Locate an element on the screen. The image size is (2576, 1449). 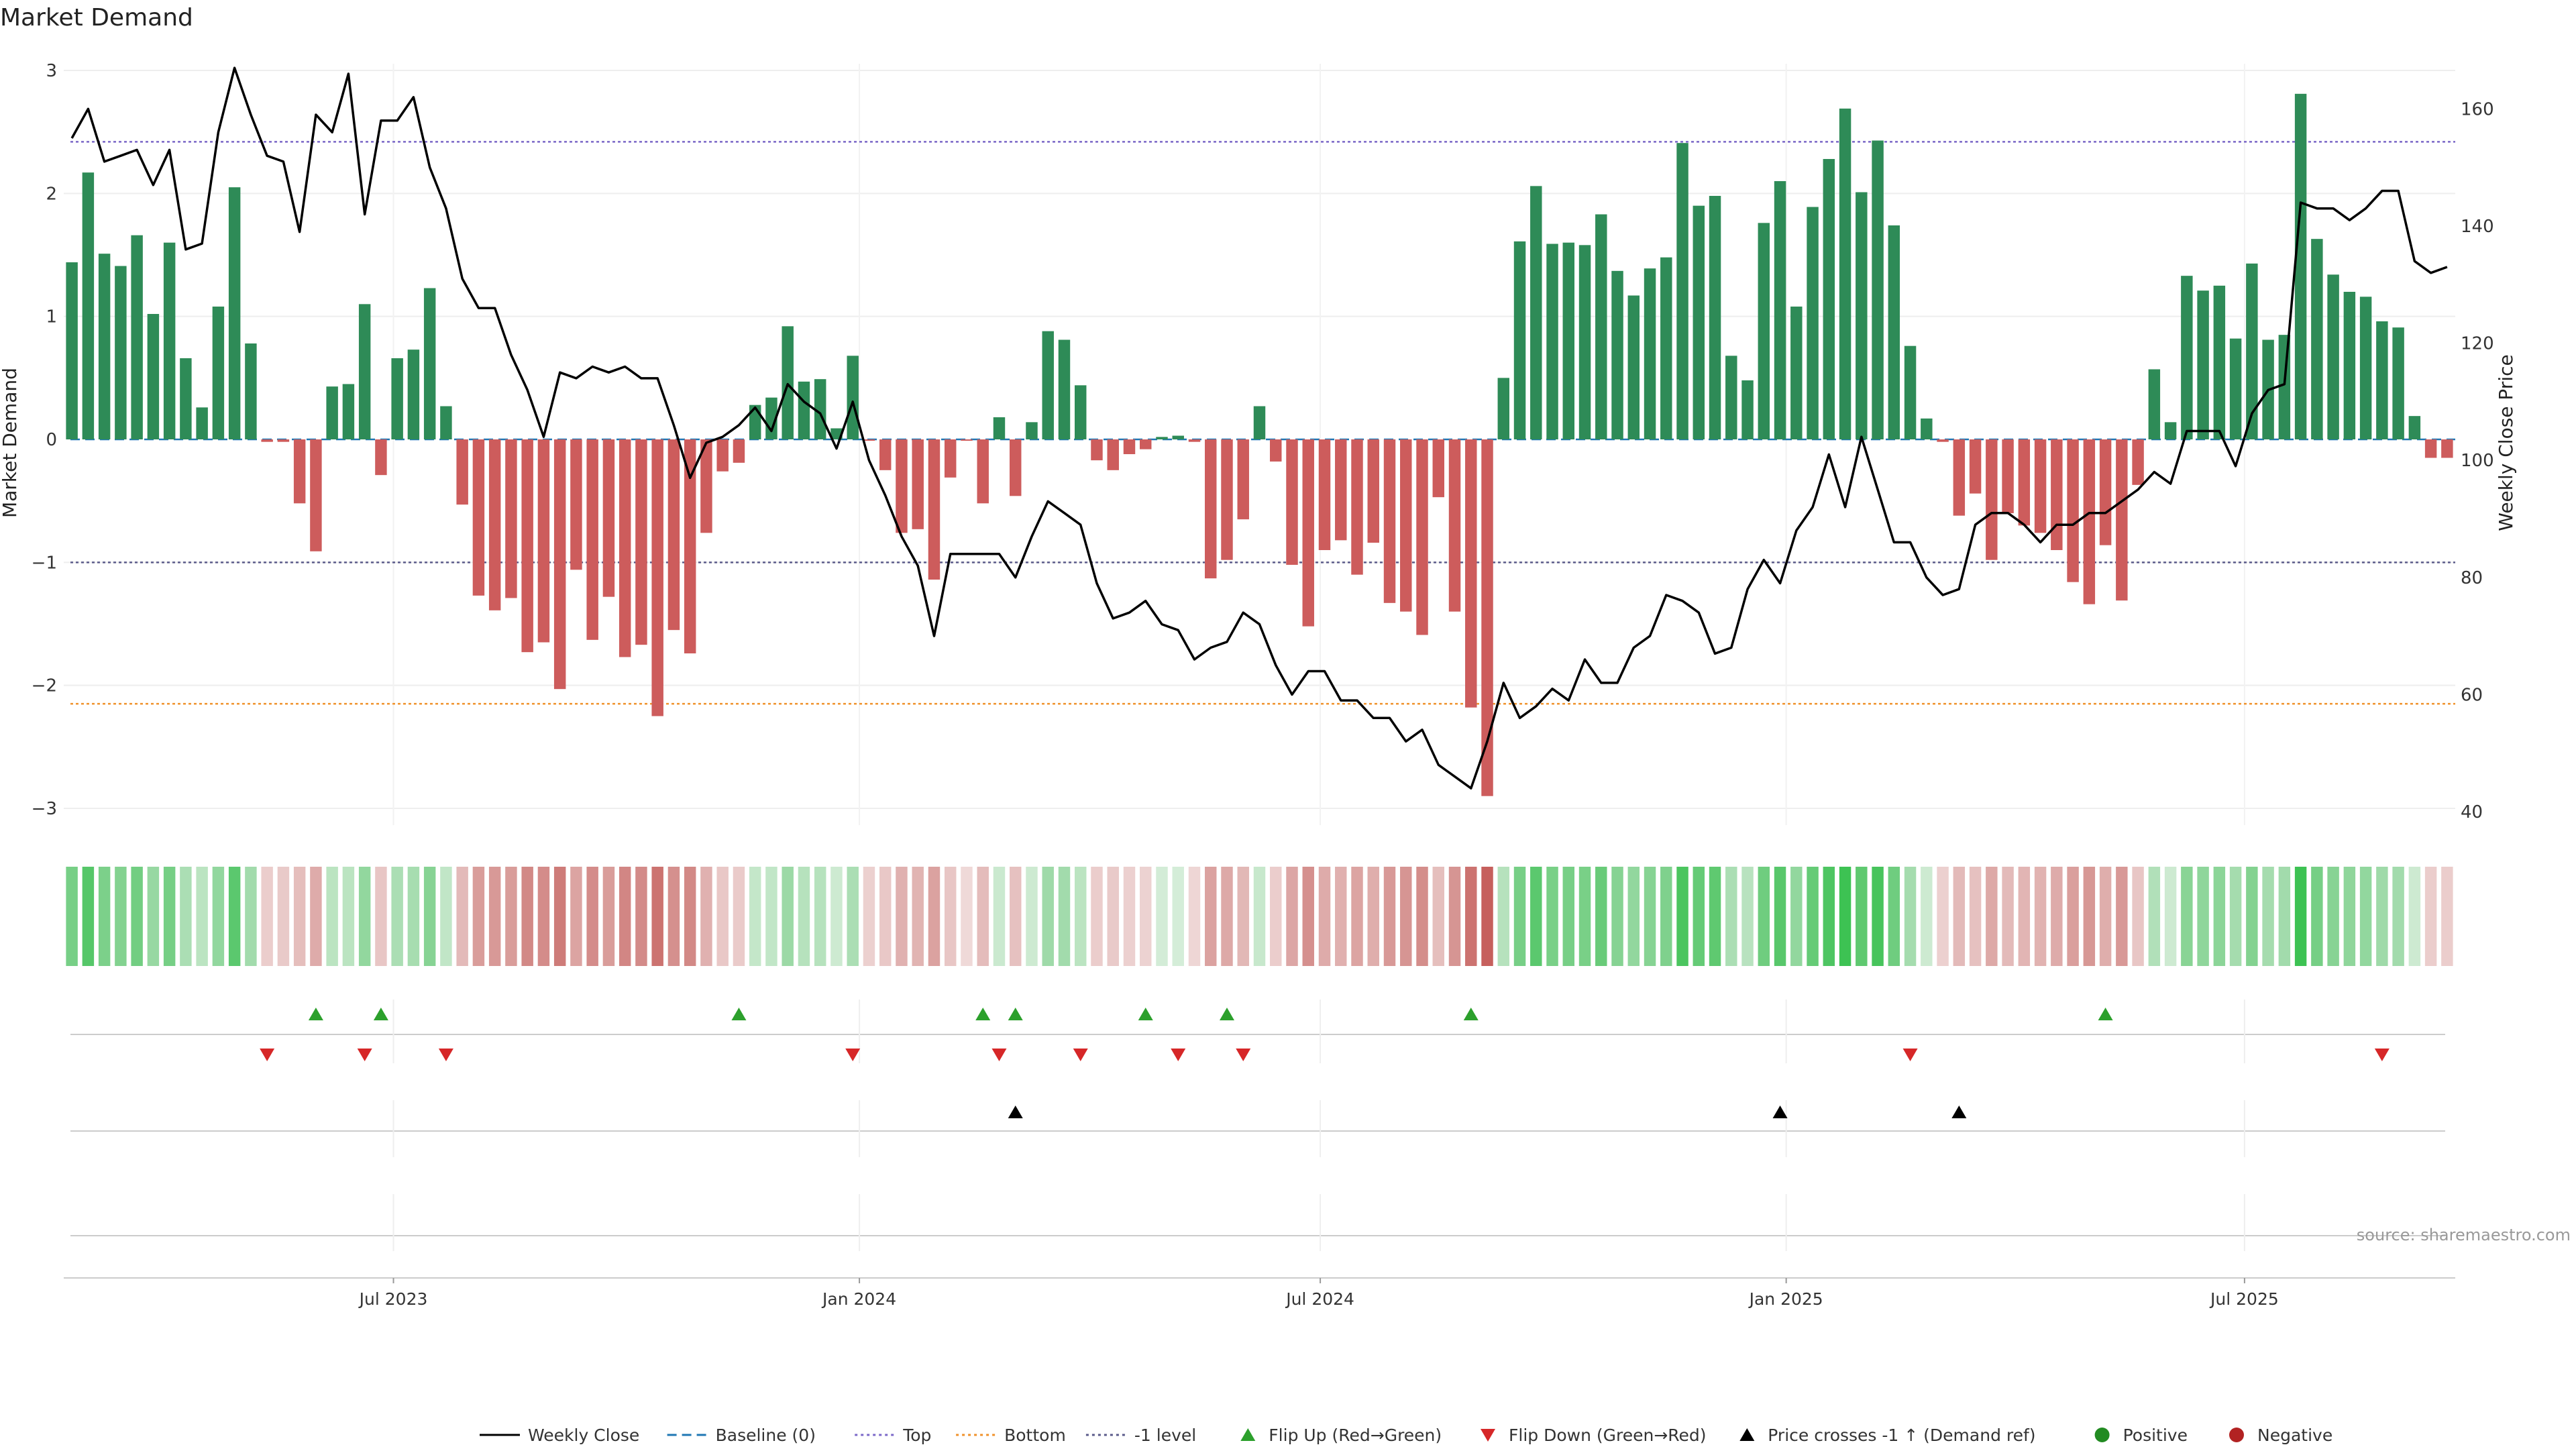
legend-label: Negative is located at coordinates (2294, 1435).